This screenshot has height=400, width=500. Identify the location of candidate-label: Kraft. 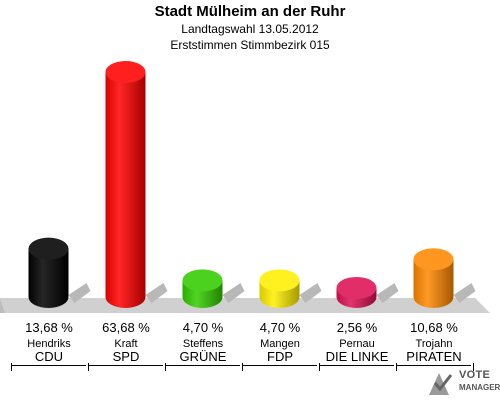
(126, 344).